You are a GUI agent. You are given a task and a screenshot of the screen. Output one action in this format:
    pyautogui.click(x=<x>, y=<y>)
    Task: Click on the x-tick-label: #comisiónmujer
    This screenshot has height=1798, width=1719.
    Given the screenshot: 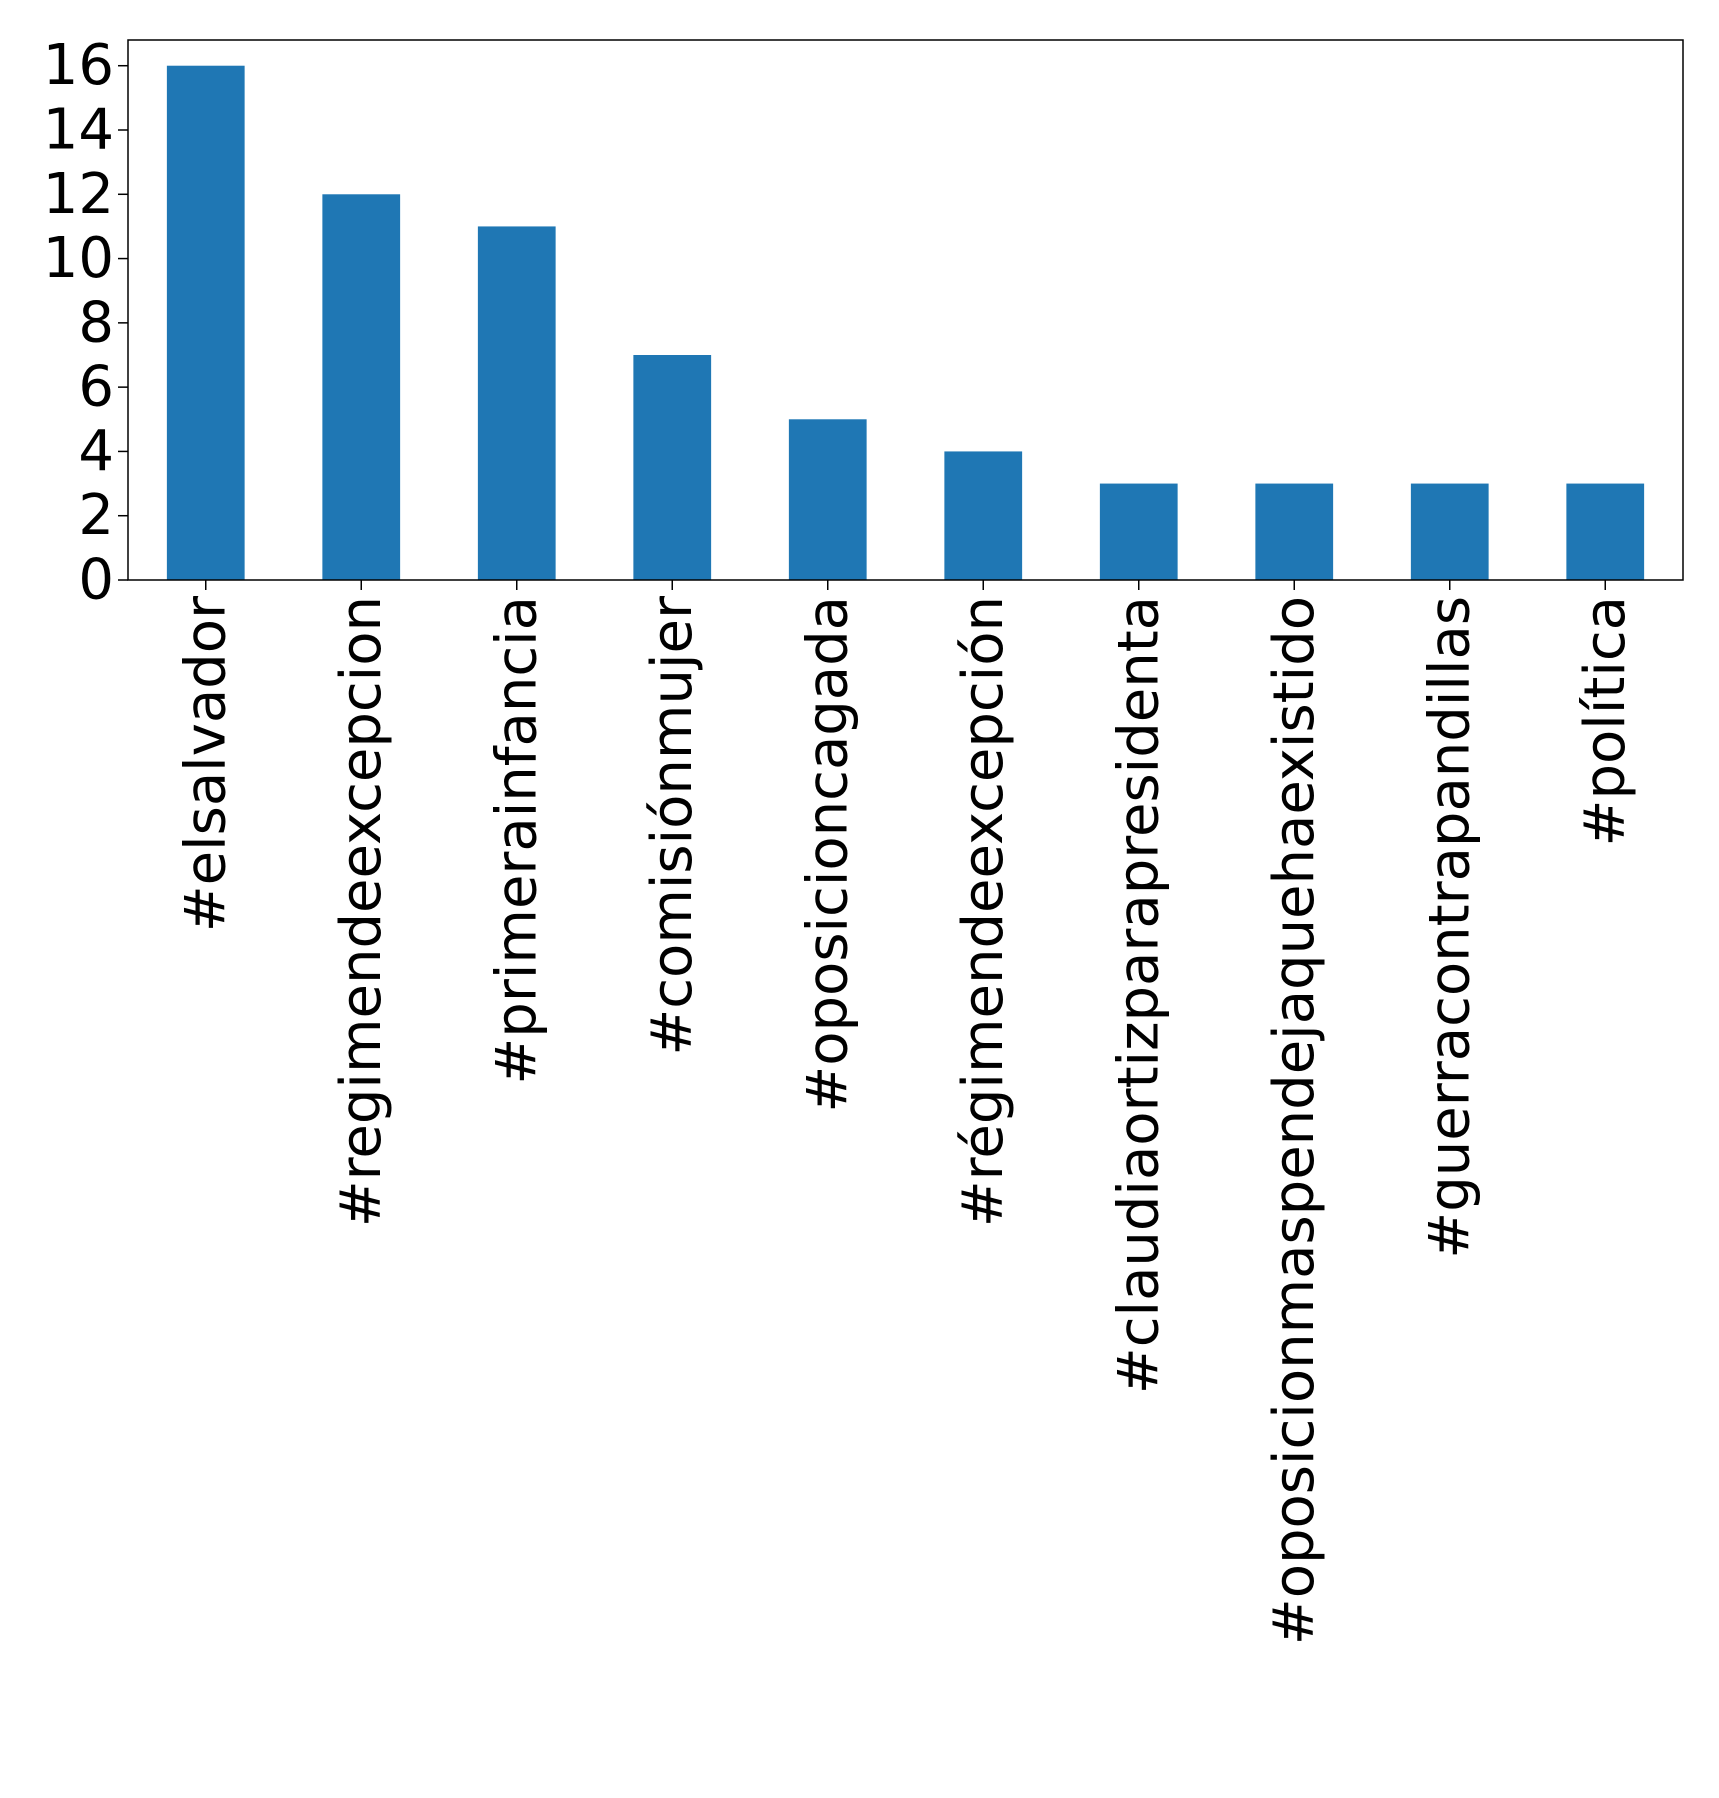 What is the action you would take?
    pyautogui.click(x=672, y=825)
    